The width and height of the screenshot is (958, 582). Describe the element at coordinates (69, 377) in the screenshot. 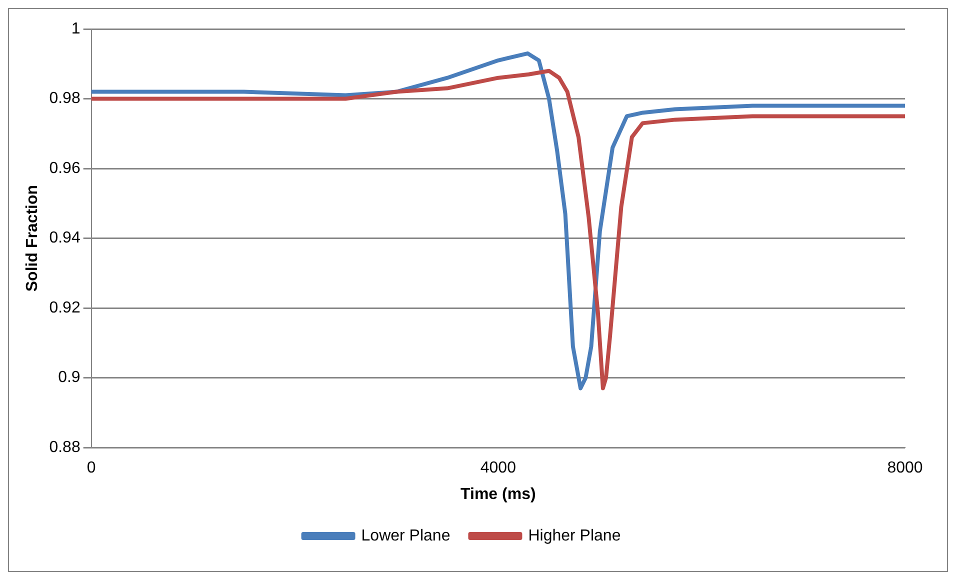

I see `y-tick-label: 0.9` at that location.